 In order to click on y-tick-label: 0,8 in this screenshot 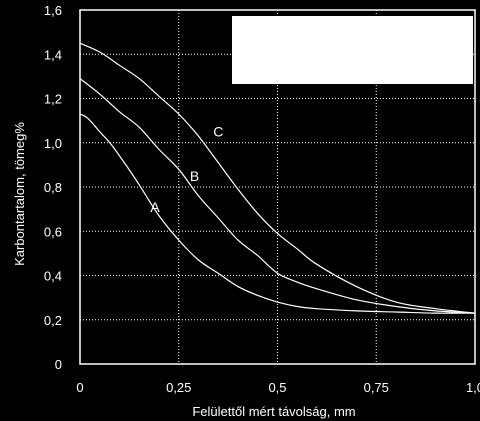, I will do `click(53, 187)`.